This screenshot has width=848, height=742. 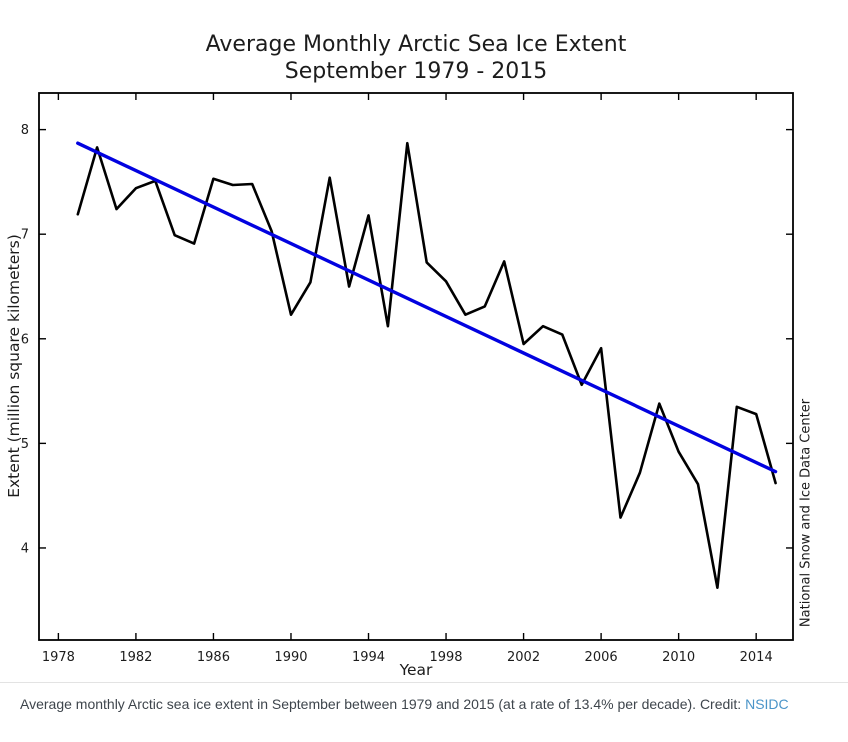 What do you see at coordinates (290, 657) in the screenshot?
I see `x-axis-tick-label: 1990` at bounding box center [290, 657].